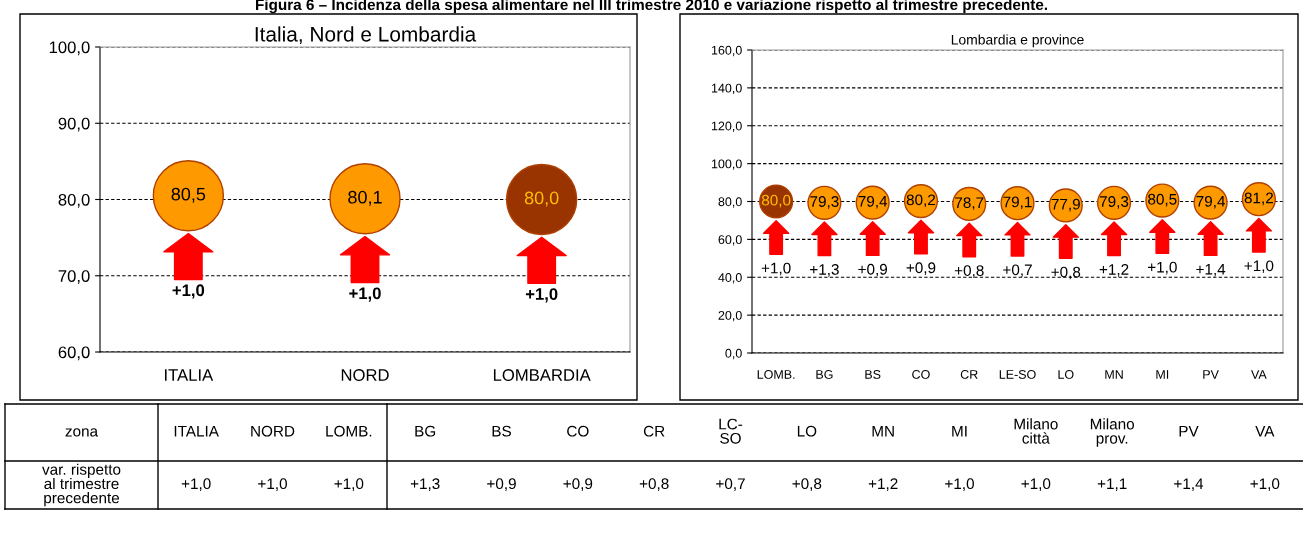 This screenshot has width=1303, height=536. Describe the element at coordinates (969, 203) in the screenshot. I see `data-label: 78,7` at that location.